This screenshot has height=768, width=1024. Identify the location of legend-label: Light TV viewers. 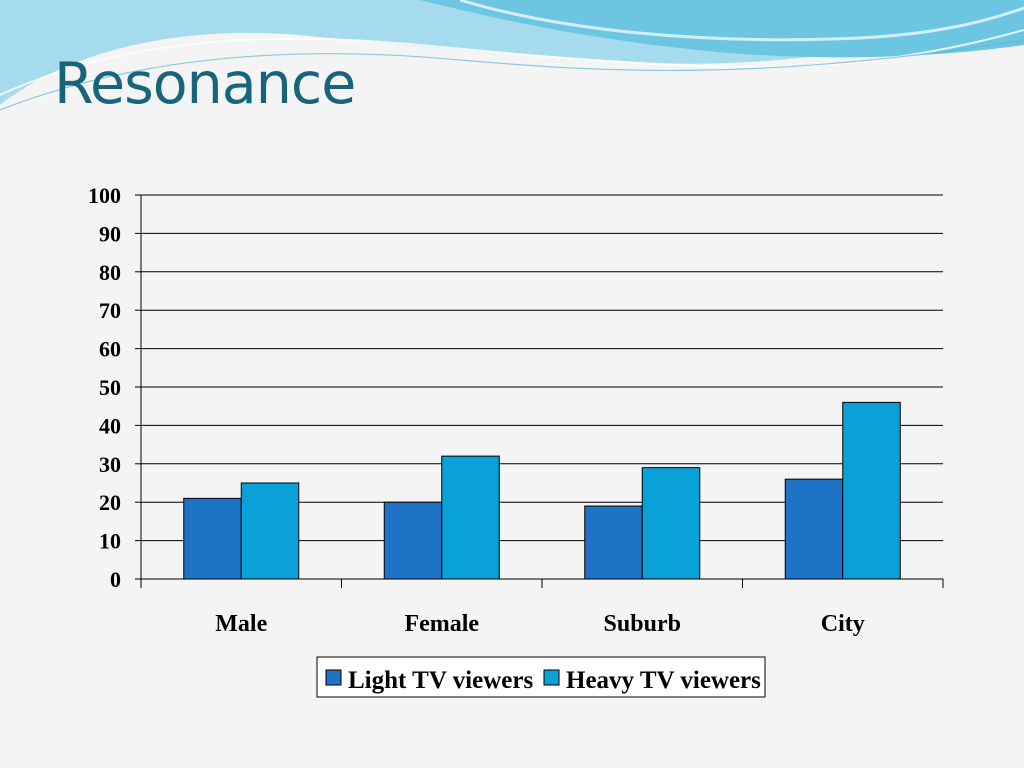
(440, 680).